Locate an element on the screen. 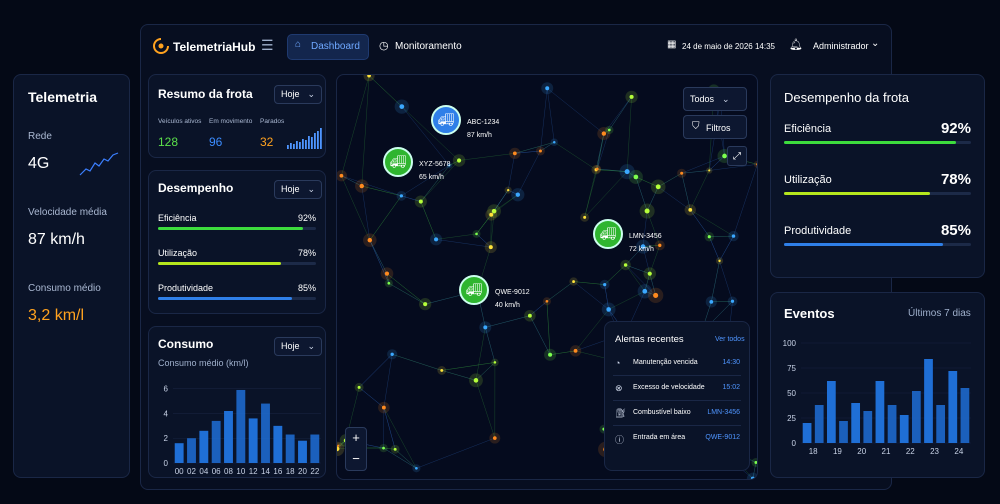 The height and width of the screenshot is (504, 1000). x-tick-label: 10 is located at coordinates (240, 471).